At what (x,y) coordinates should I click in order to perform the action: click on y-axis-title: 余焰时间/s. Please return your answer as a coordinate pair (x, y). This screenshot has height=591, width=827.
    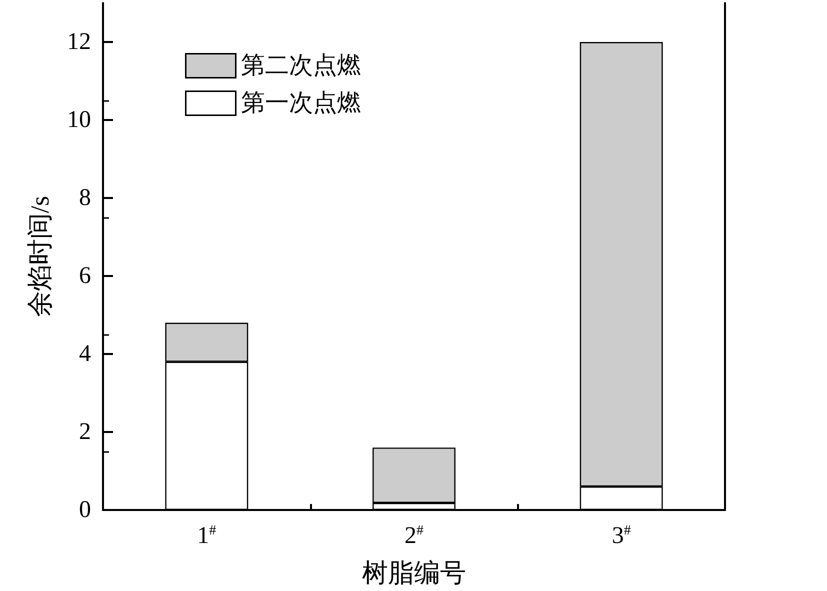
    Looking at the image, I should click on (40, 257).